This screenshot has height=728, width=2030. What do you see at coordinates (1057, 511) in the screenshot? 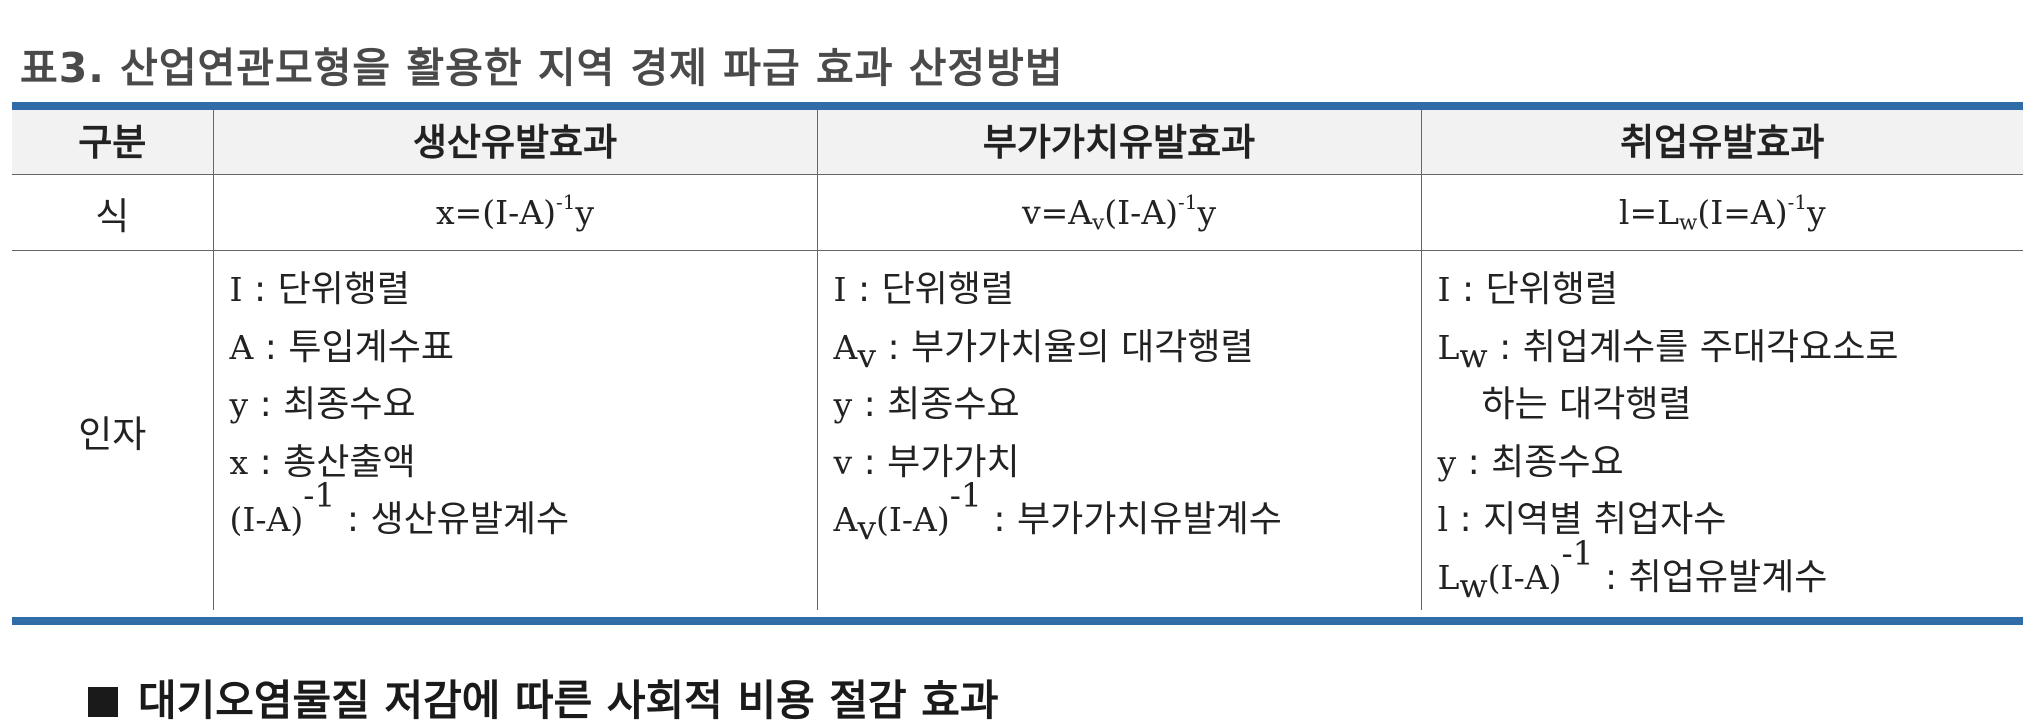
I see `factor-item: Av(I-A)-1 : 부가가치유발계수` at bounding box center [1057, 511].